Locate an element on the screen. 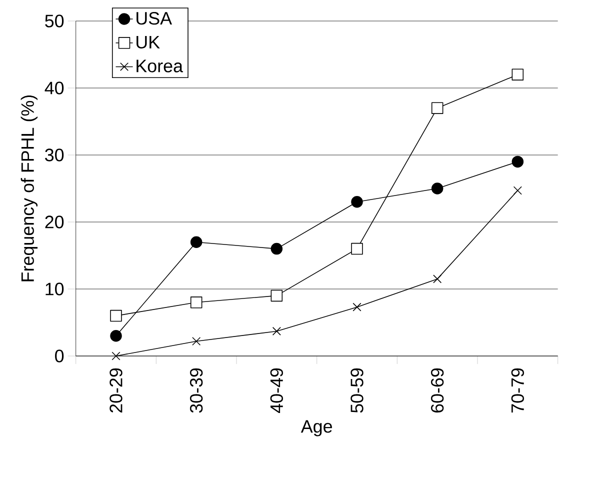  y-tick-label: 0 is located at coordinates (59, 356).